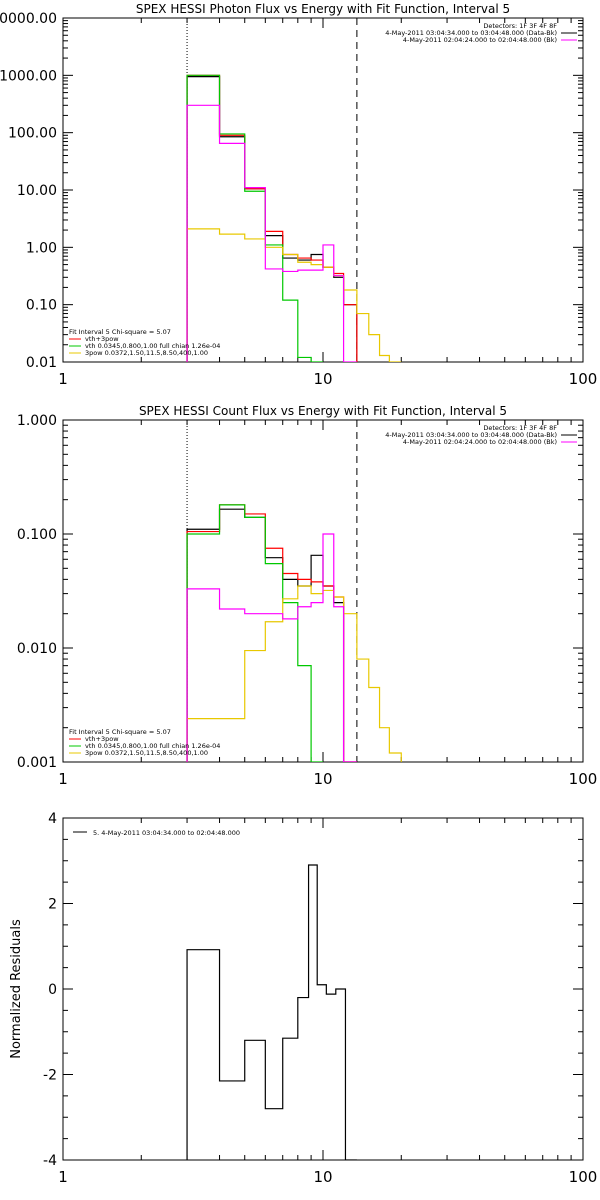 The width and height of the screenshot is (600, 1200). Describe the element at coordinates (37, 191) in the screenshot. I see `y-tick-label: 10.00` at that location.